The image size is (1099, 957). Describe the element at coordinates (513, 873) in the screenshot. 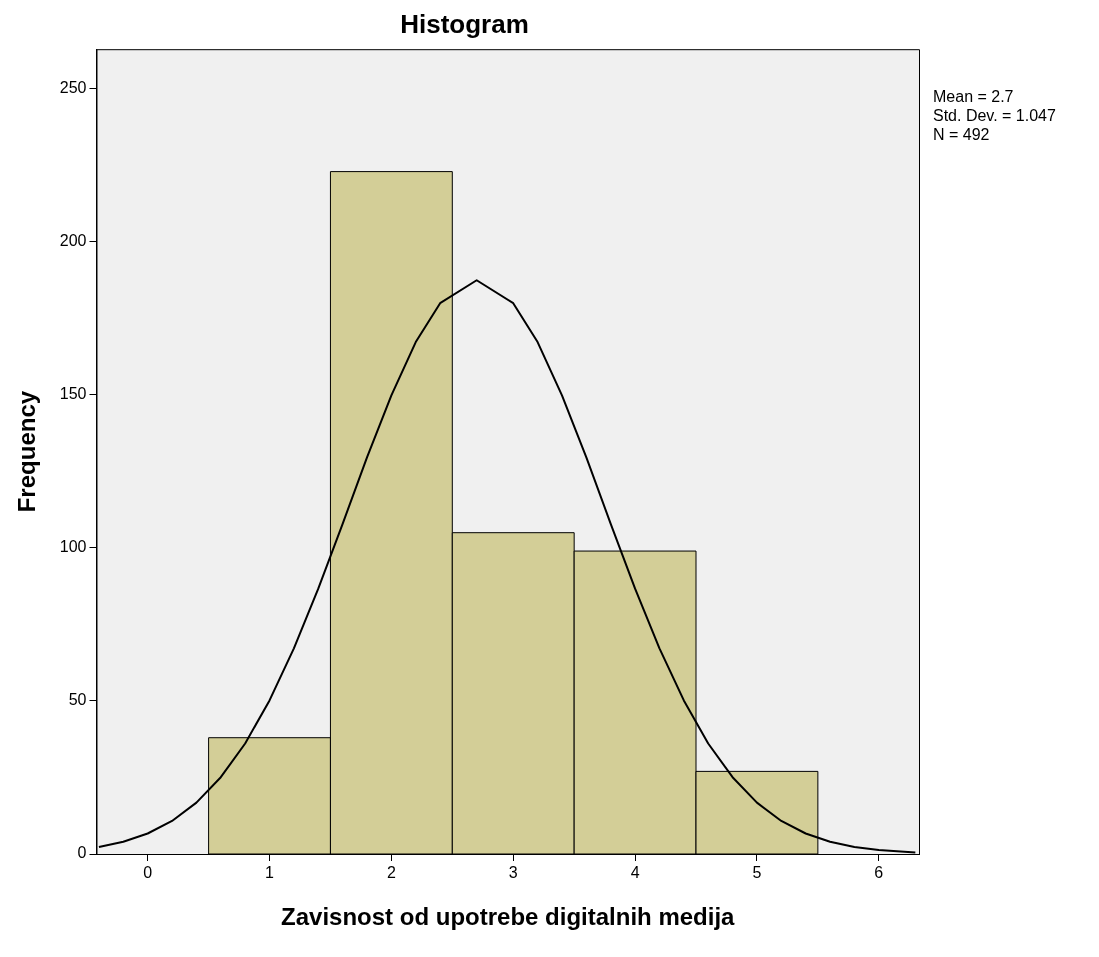

I see `x-tick-label: 3` at that location.